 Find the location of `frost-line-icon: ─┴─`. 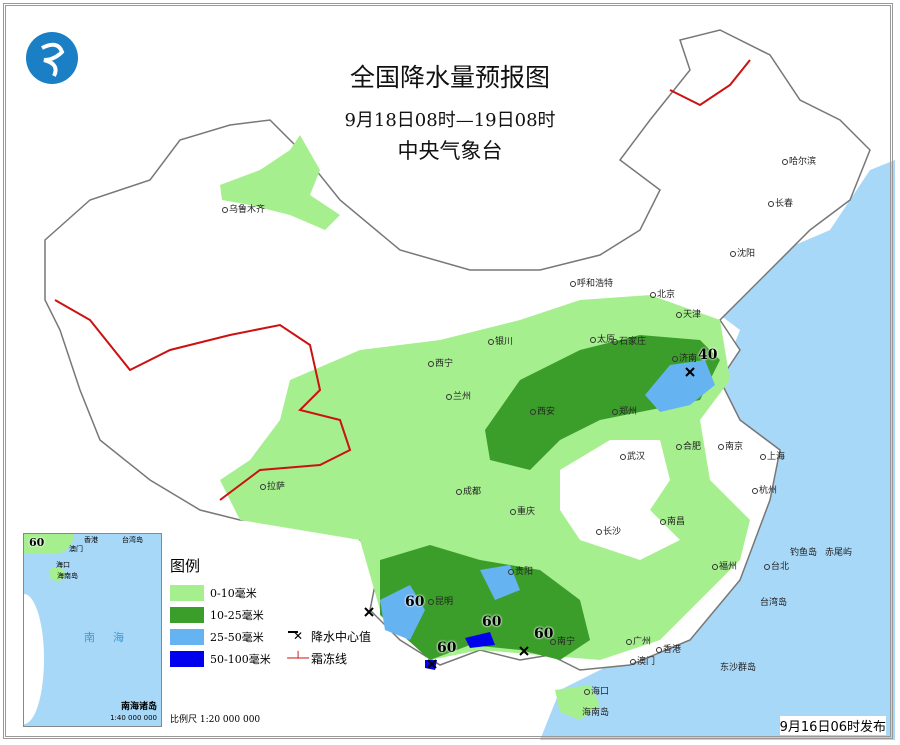

frost-line-icon: ─┴─ is located at coordinates (298, 658).